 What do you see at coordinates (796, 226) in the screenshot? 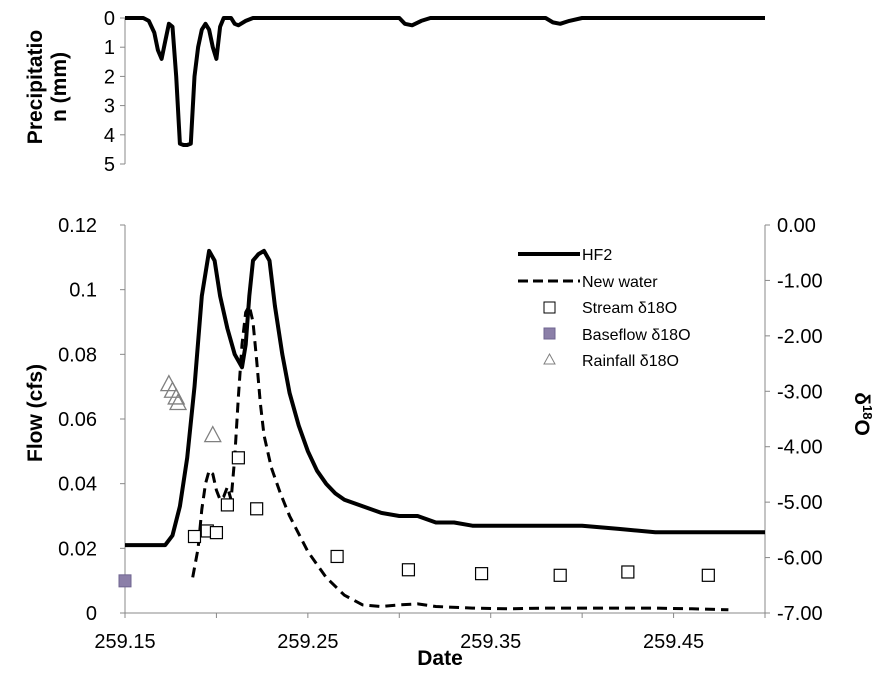
I see `right-tick-label: 0.00` at bounding box center [796, 226].